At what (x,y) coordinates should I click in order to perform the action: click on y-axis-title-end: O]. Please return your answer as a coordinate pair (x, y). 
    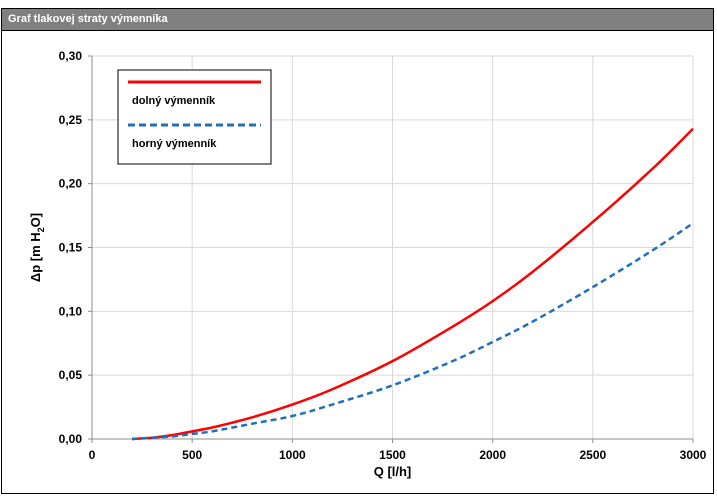
    Looking at the image, I should click on (35, 220).